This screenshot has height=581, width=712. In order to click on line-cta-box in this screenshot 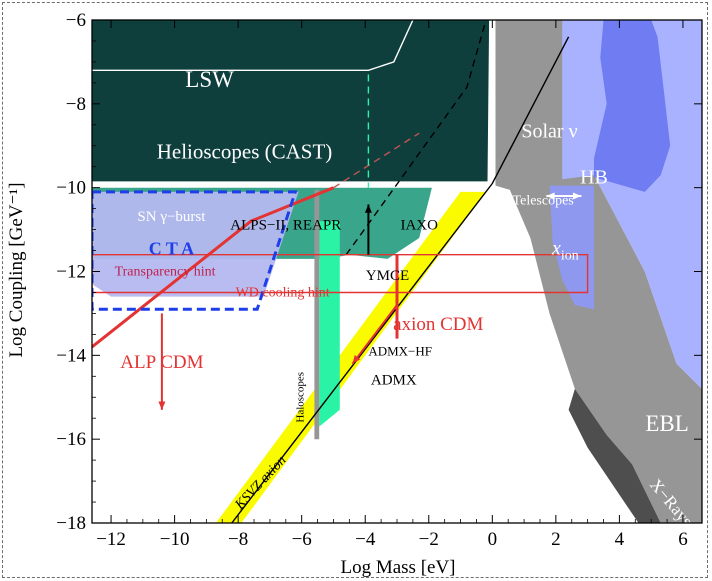, I will do `click(195, 250)`.